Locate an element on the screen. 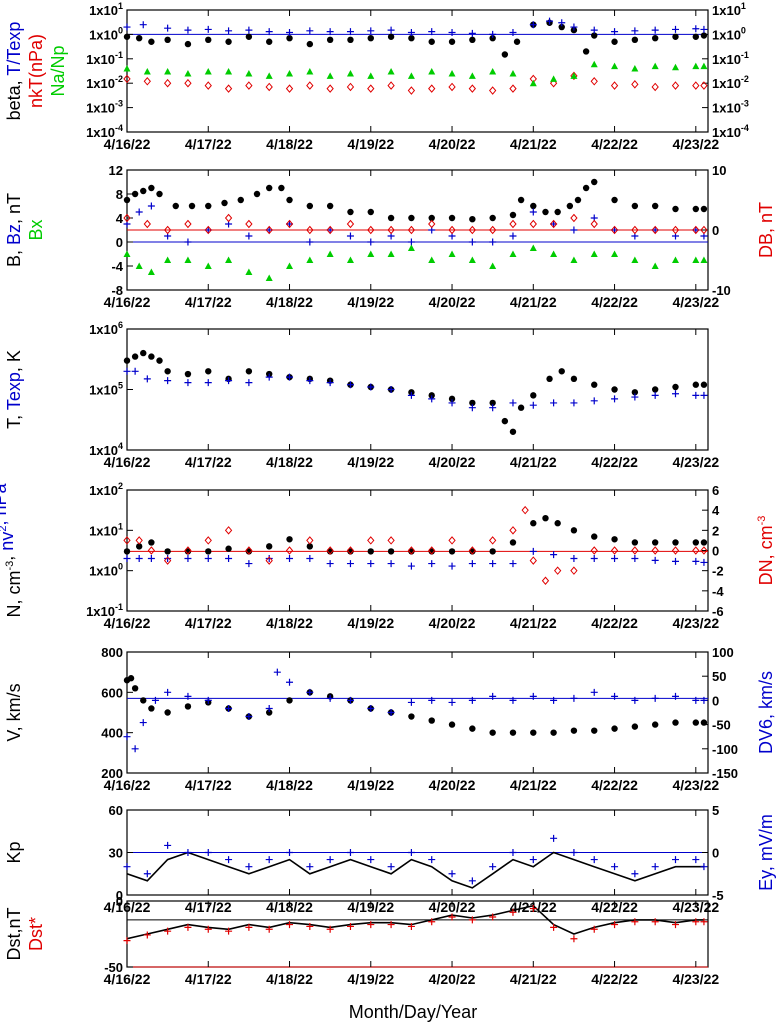  y-right-tick-label: 1x10⁻² is located at coordinates (730, 82).